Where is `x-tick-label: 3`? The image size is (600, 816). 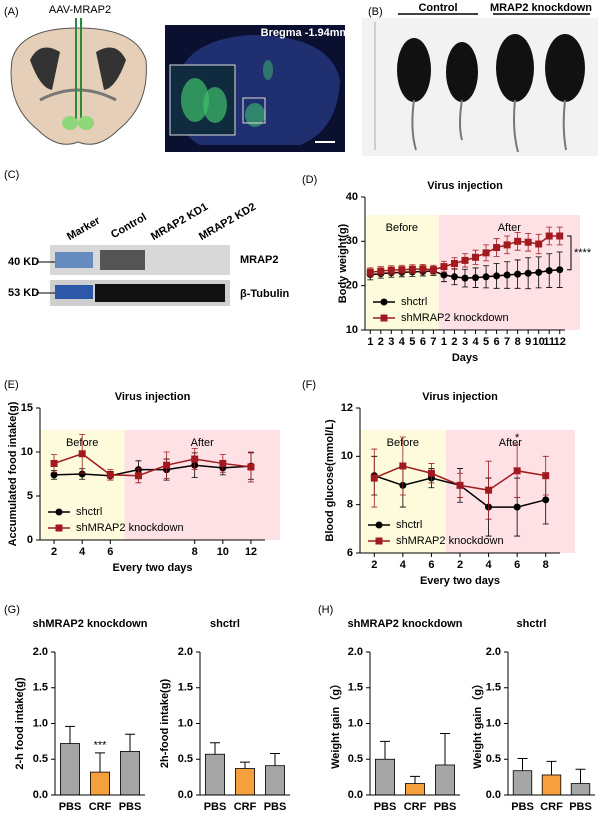 x-tick-label: 3 is located at coordinates (465, 342).